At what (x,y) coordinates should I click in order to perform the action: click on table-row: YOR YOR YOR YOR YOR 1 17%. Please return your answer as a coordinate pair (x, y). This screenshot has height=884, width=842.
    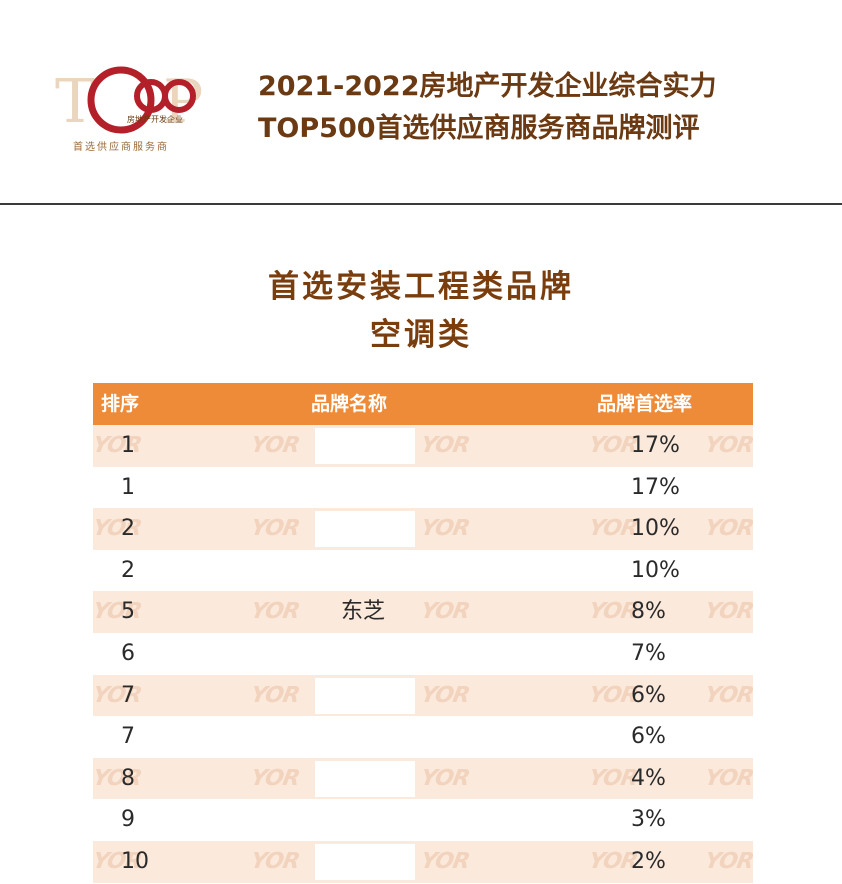
    Looking at the image, I should click on (423, 446).